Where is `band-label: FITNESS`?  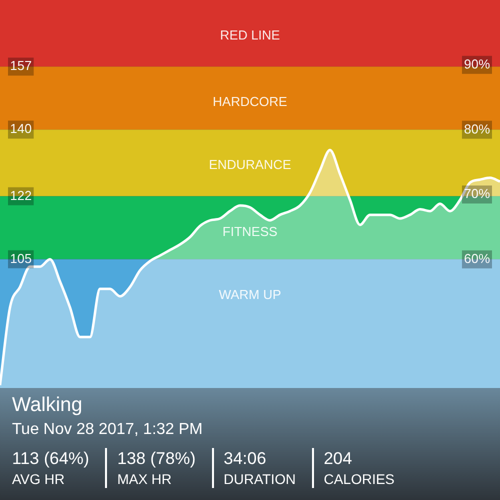 band-label: FITNESS is located at coordinates (250, 231).